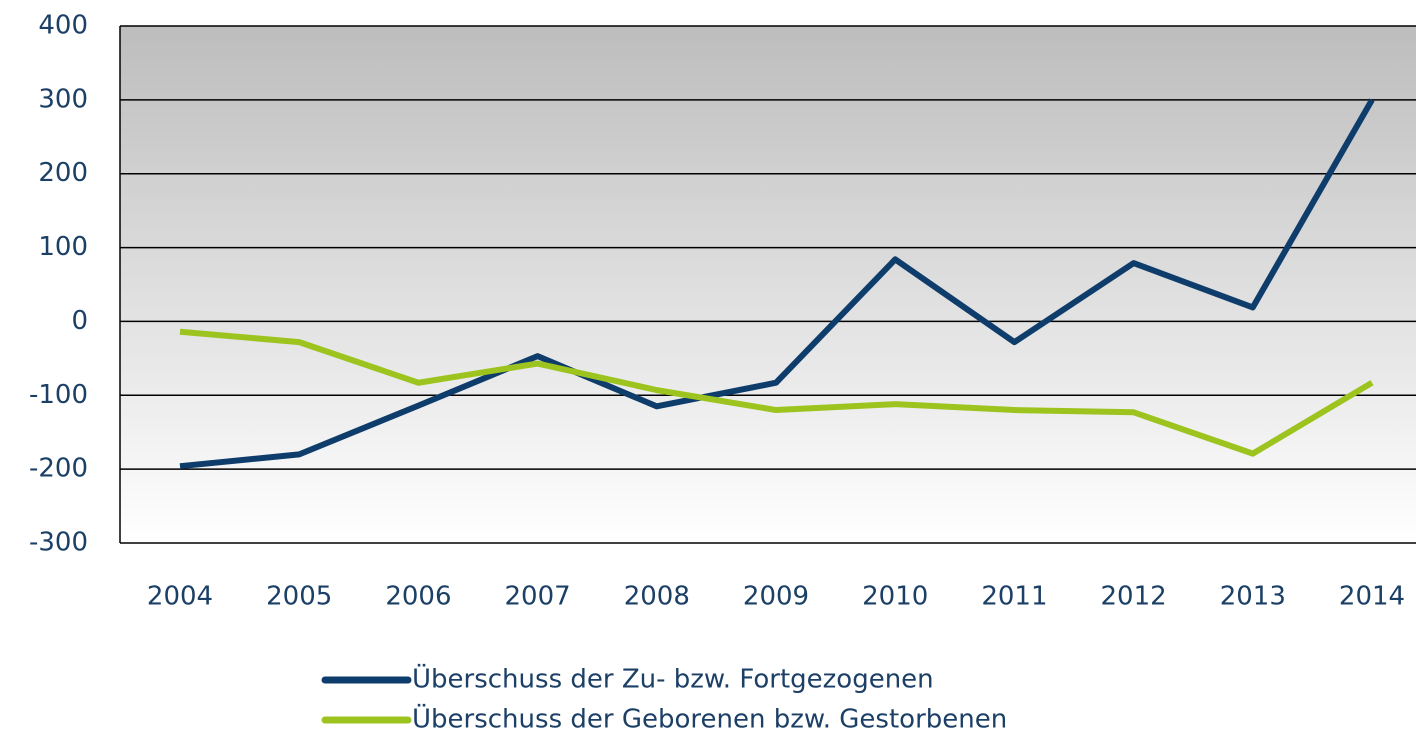 The image size is (1416, 738). What do you see at coordinates (58, 469) in the screenshot?
I see `y-tick-label: -200` at bounding box center [58, 469].